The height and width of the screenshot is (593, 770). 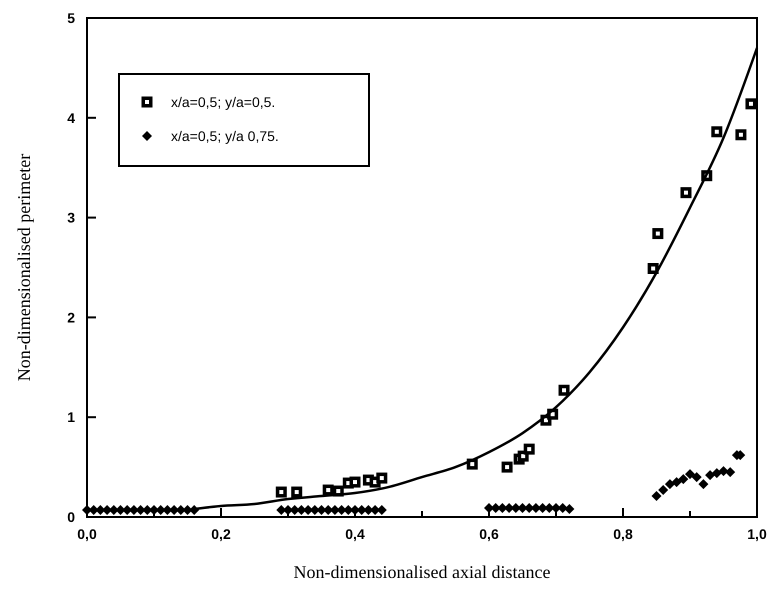 I want to click on x-tick-label: 0,0, so click(x=87, y=534).